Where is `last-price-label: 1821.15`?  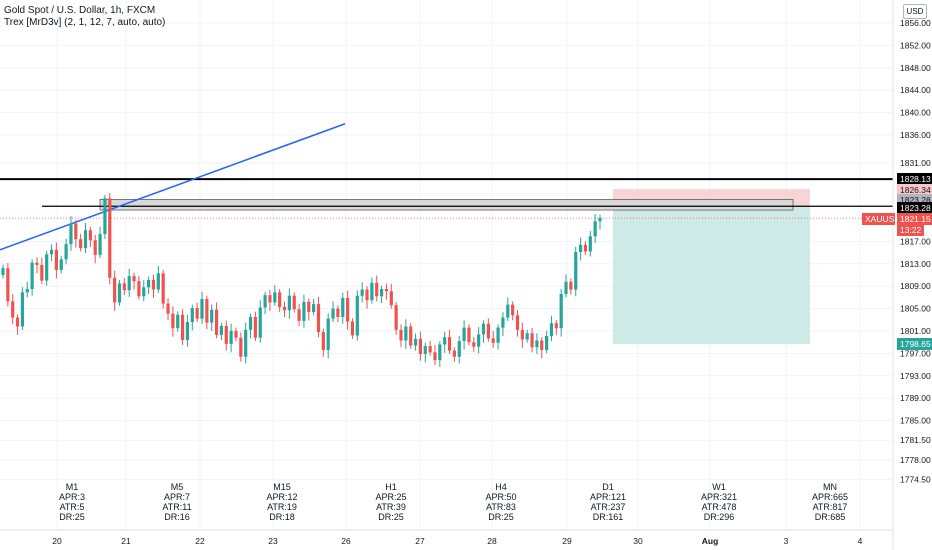
last-price-label: 1821.15 is located at coordinates (914, 219).